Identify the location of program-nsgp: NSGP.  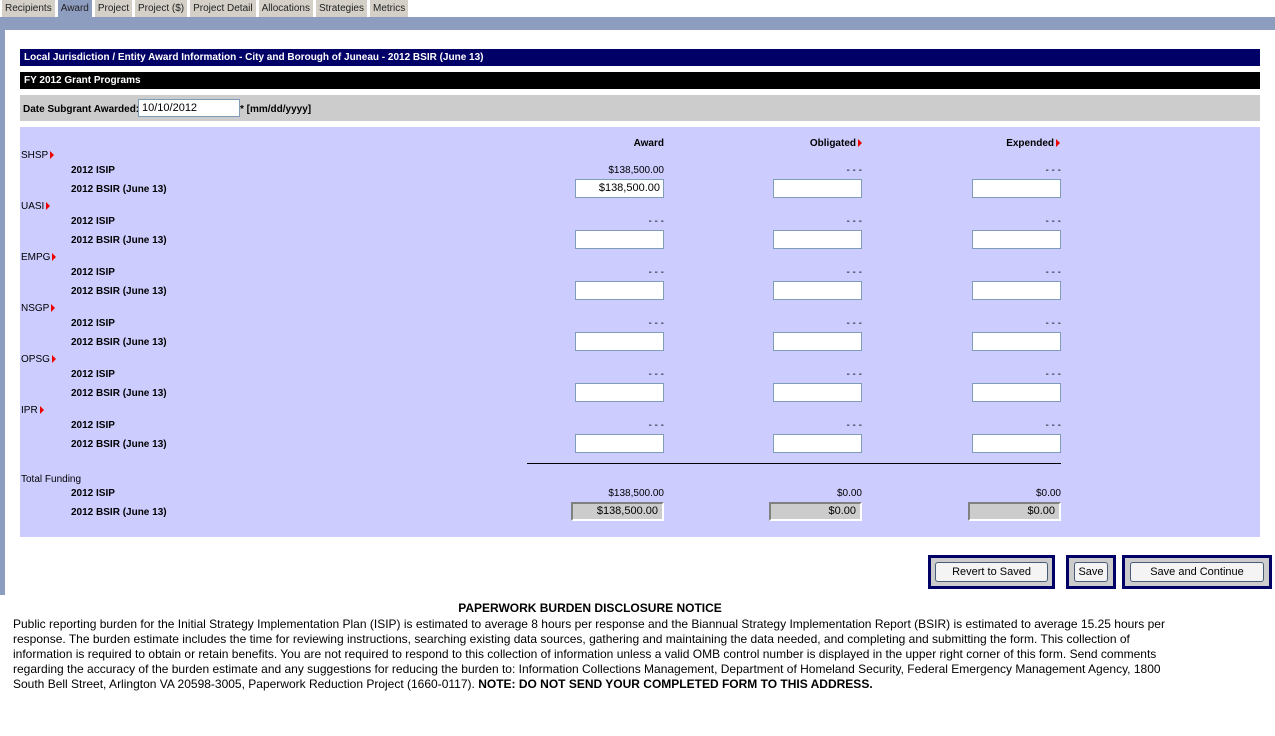
(38, 308).